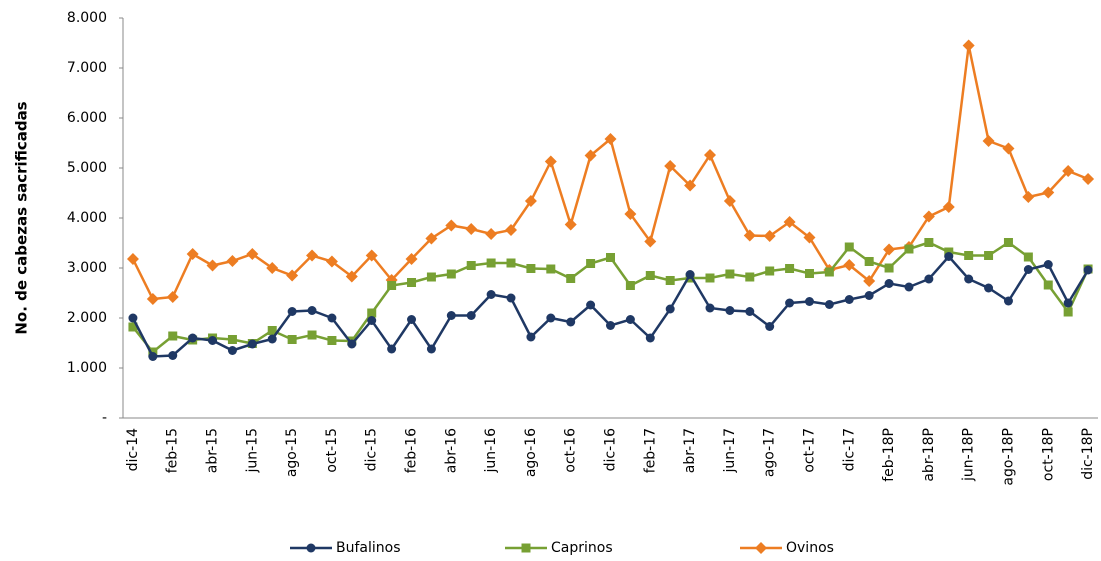 The height and width of the screenshot is (561, 1101). I want to click on x-tick-label: feb-17, so click(650, 450).